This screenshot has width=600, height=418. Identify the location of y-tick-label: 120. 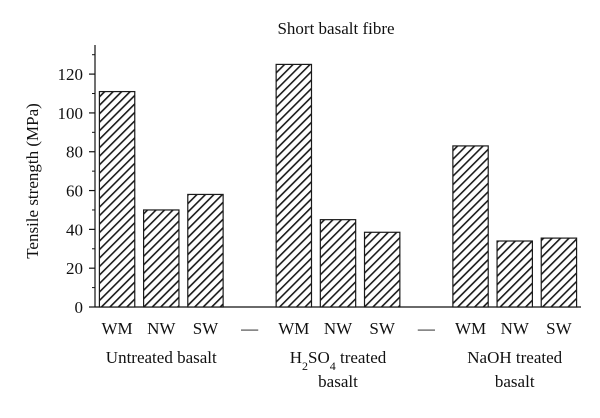
(71, 74).